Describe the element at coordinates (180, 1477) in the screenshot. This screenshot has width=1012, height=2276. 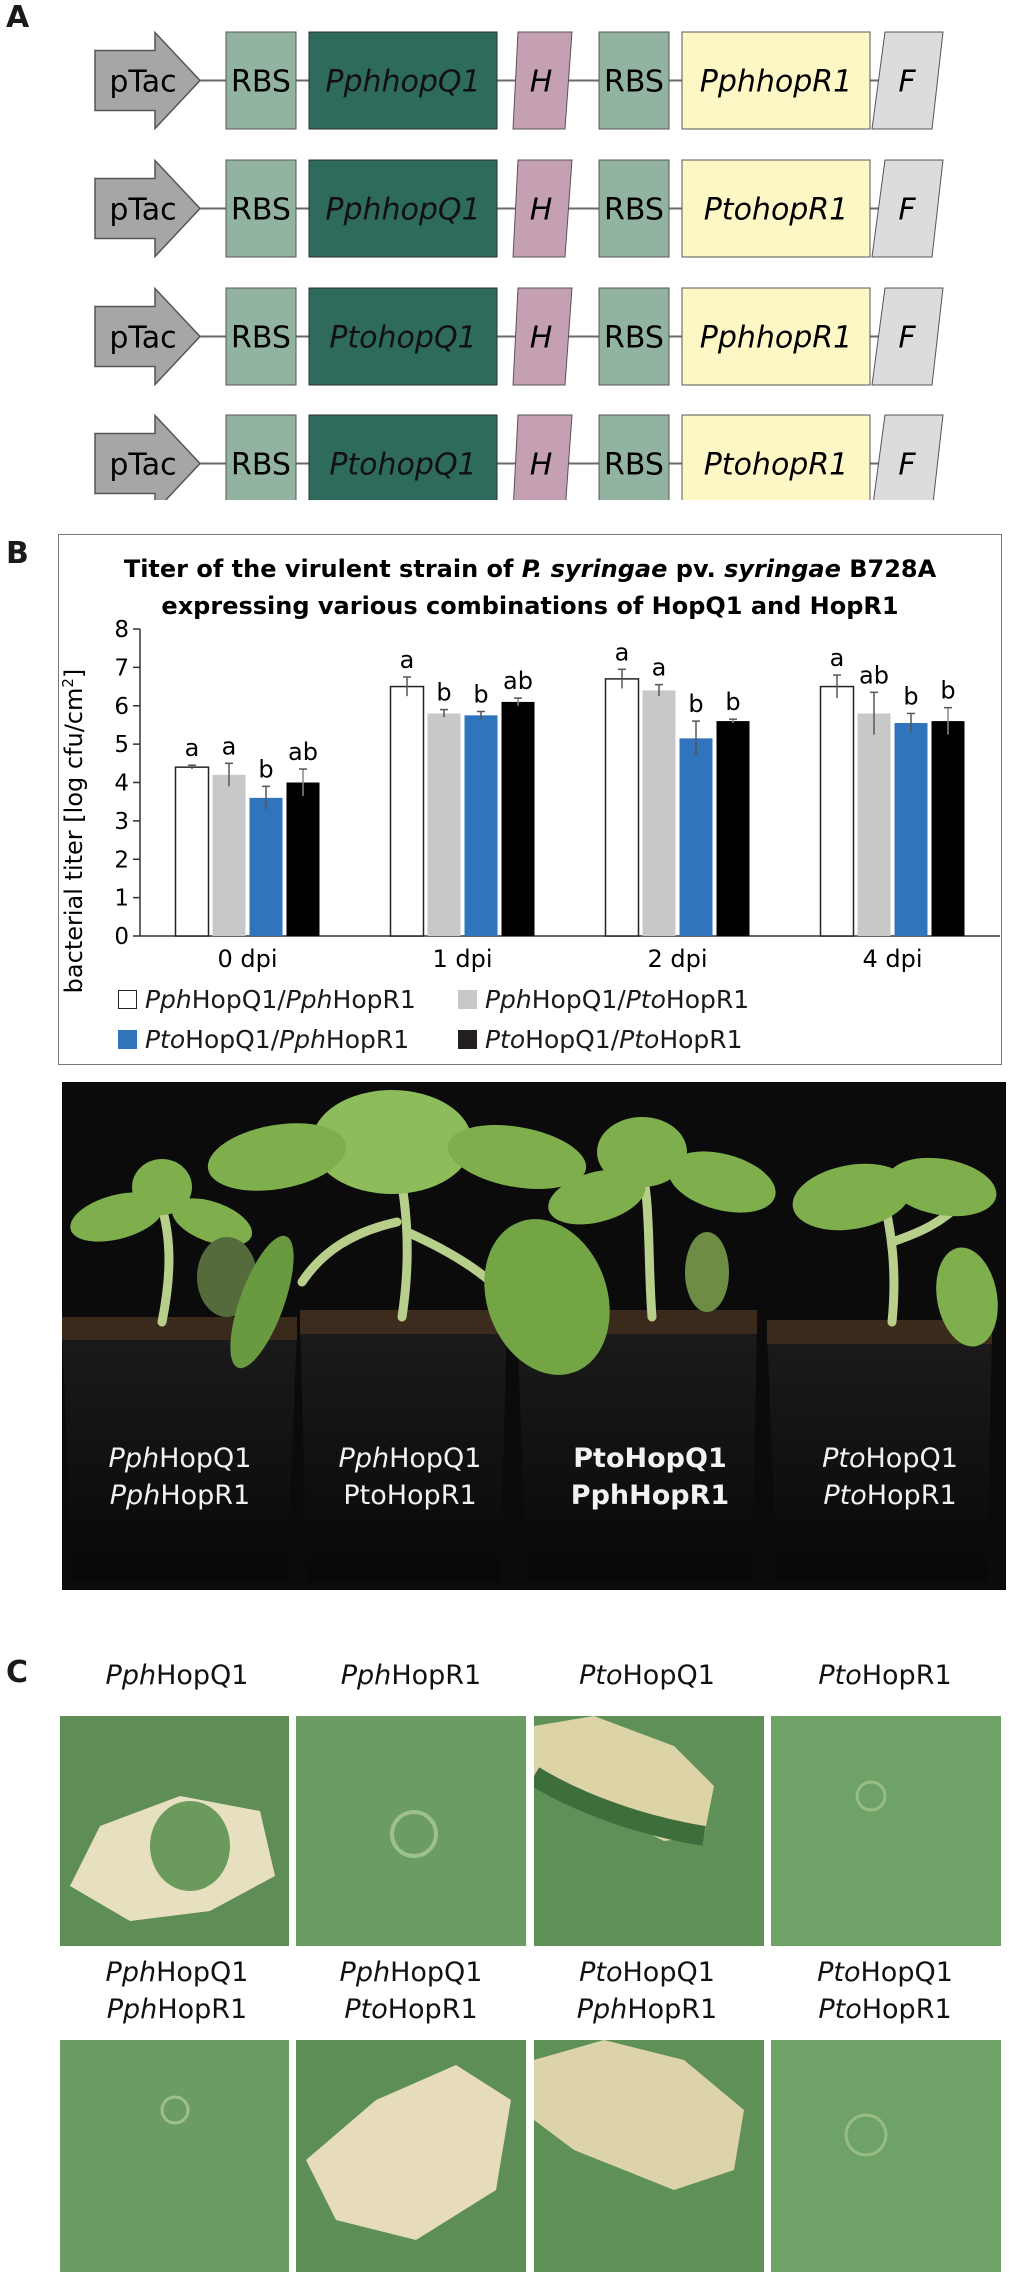
I see `plant-label-1: PphHopQ1 PphHopR1` at that location.